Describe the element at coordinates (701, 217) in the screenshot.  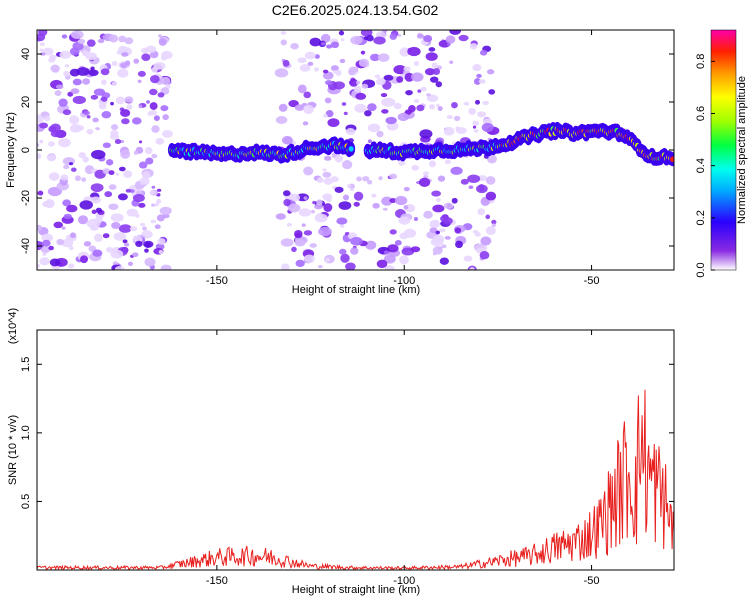
I see `colorbar-tick-label: 0.2` at that location.